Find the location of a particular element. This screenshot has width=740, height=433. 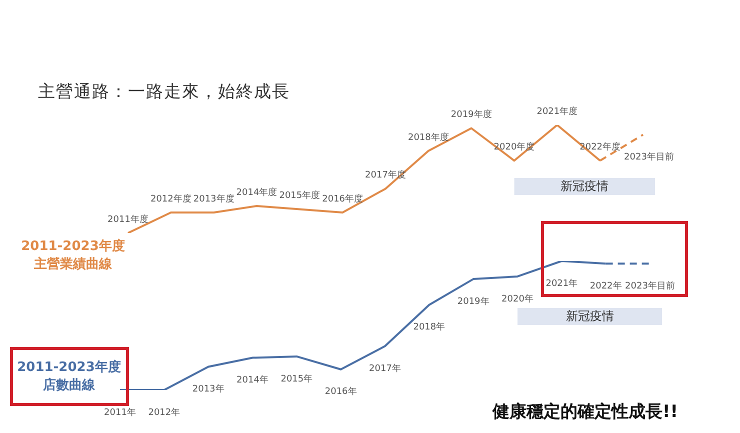

x-tick-label: 2021年度 is located at coordinates (557, 111).